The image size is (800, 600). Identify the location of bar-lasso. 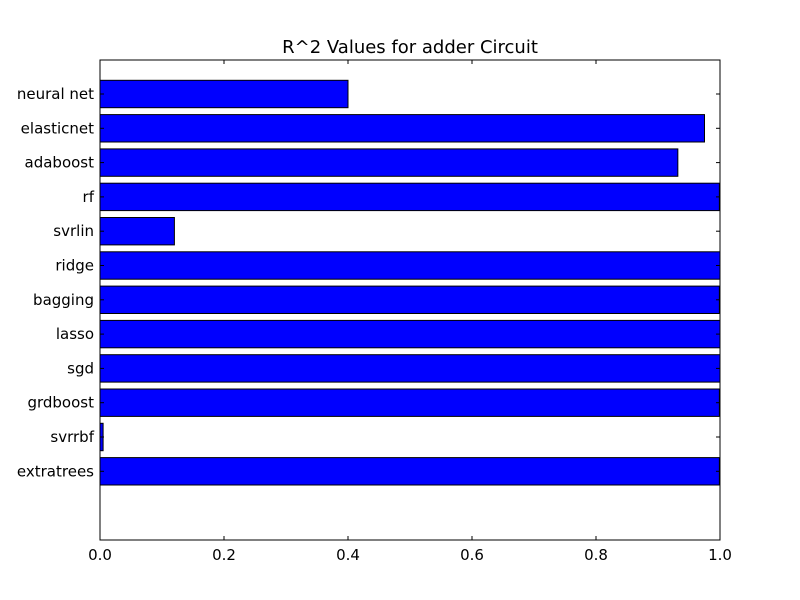
(410, 334).